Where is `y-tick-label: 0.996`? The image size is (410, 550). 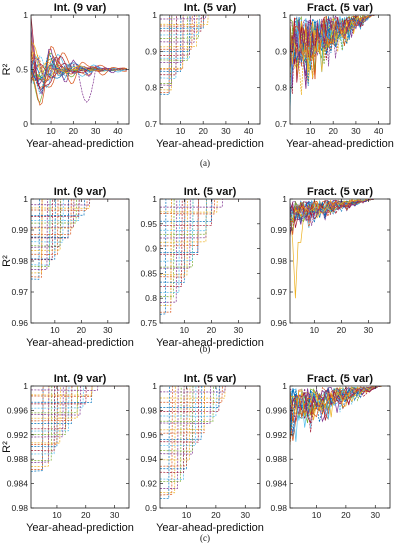 y-tick-label: 0.996 is located at coordinates (18, 410).